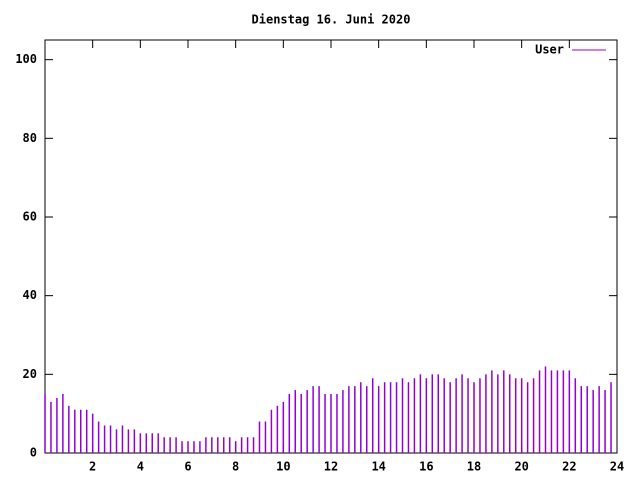  What do you see at coordinates (30, 217) in the screenshot?
I see `y-tick-label: 60` at bounding box center [30, 217].